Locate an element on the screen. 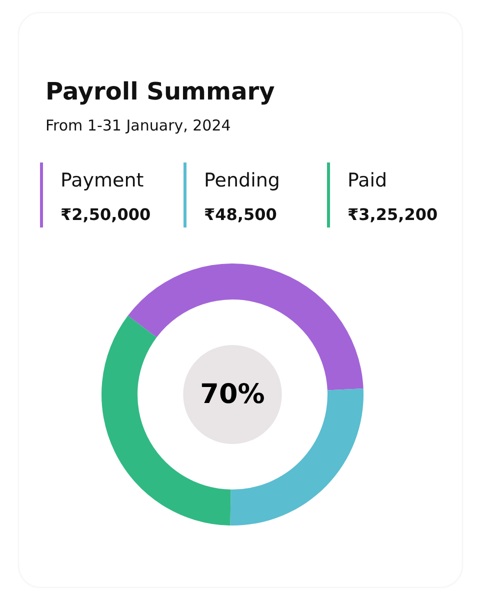 The image size is (481, 600). text: 70% is located at coordinates (232, 394).